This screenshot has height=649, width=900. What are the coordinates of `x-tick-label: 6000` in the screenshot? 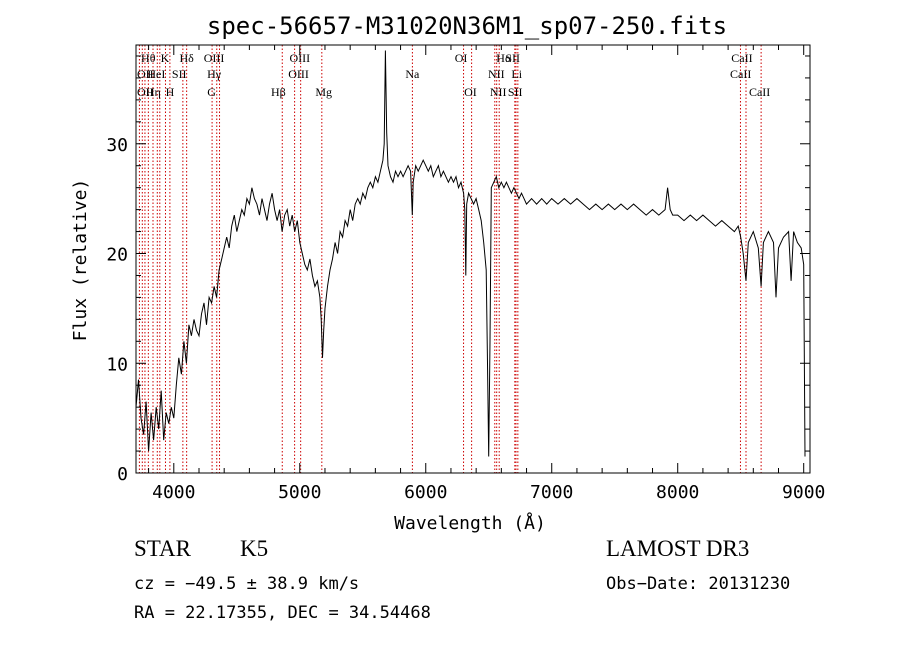 It's located at (425, 492).